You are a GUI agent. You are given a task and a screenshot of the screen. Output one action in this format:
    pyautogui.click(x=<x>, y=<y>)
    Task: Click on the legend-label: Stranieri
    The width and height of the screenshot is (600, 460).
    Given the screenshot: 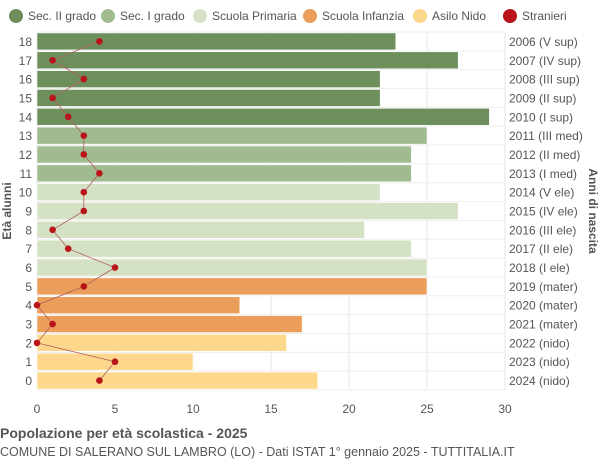 What is the action you would take?
    pyautogui.click(x=544, y=16)
    